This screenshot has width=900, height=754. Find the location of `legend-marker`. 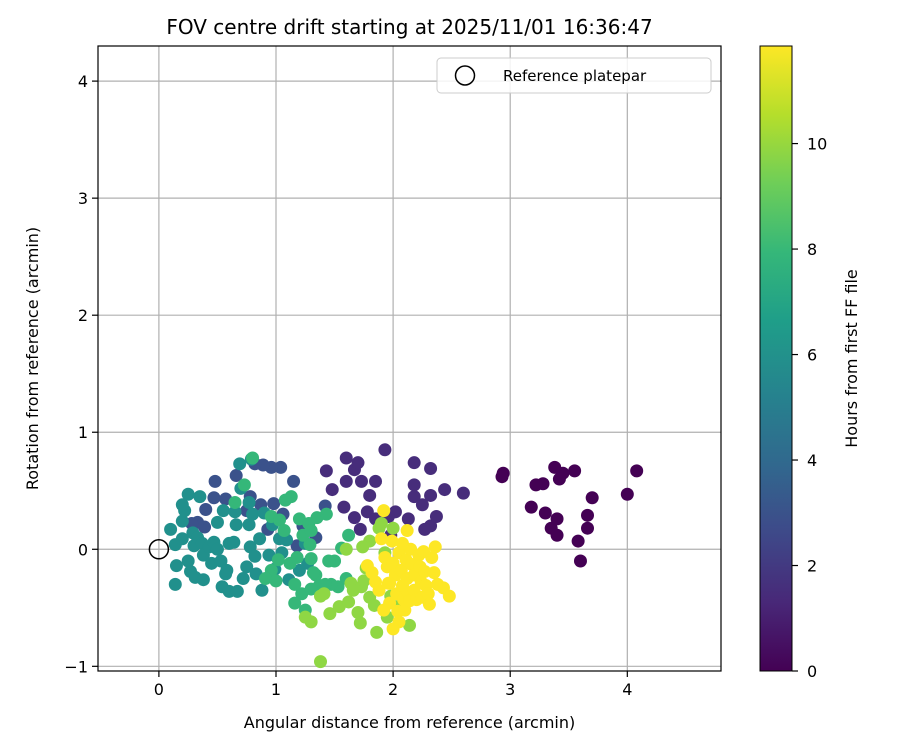

legend-marker is located at coordinates (465, 75).